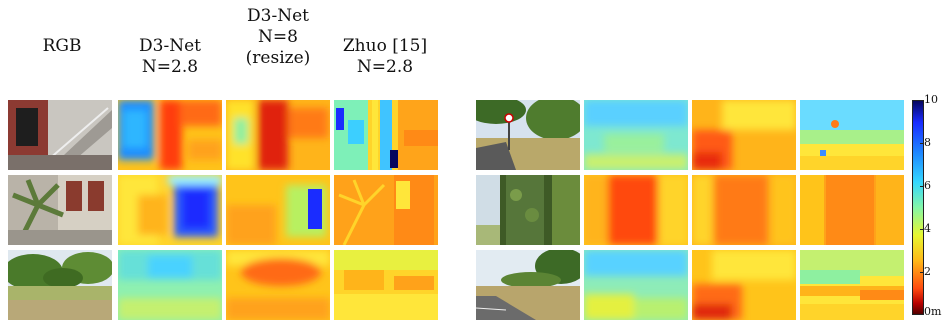 The image size is (946, 320). I want to click on depth-zhuo-park, so click(386, 285).